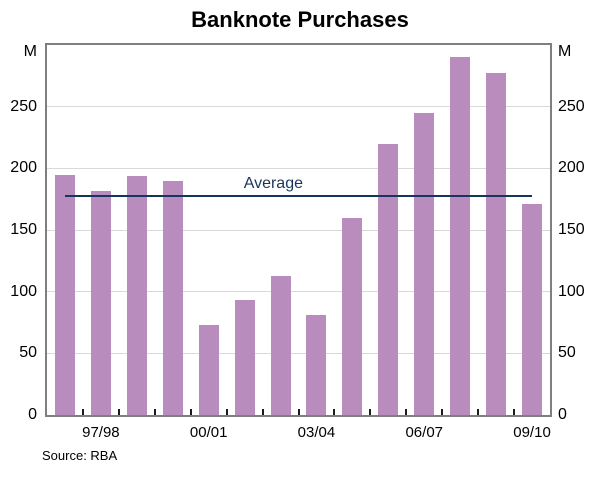  I want to click on x-axis-labels: 97/98 00/01 03/04 06/07 09/10, so click(299, 433).